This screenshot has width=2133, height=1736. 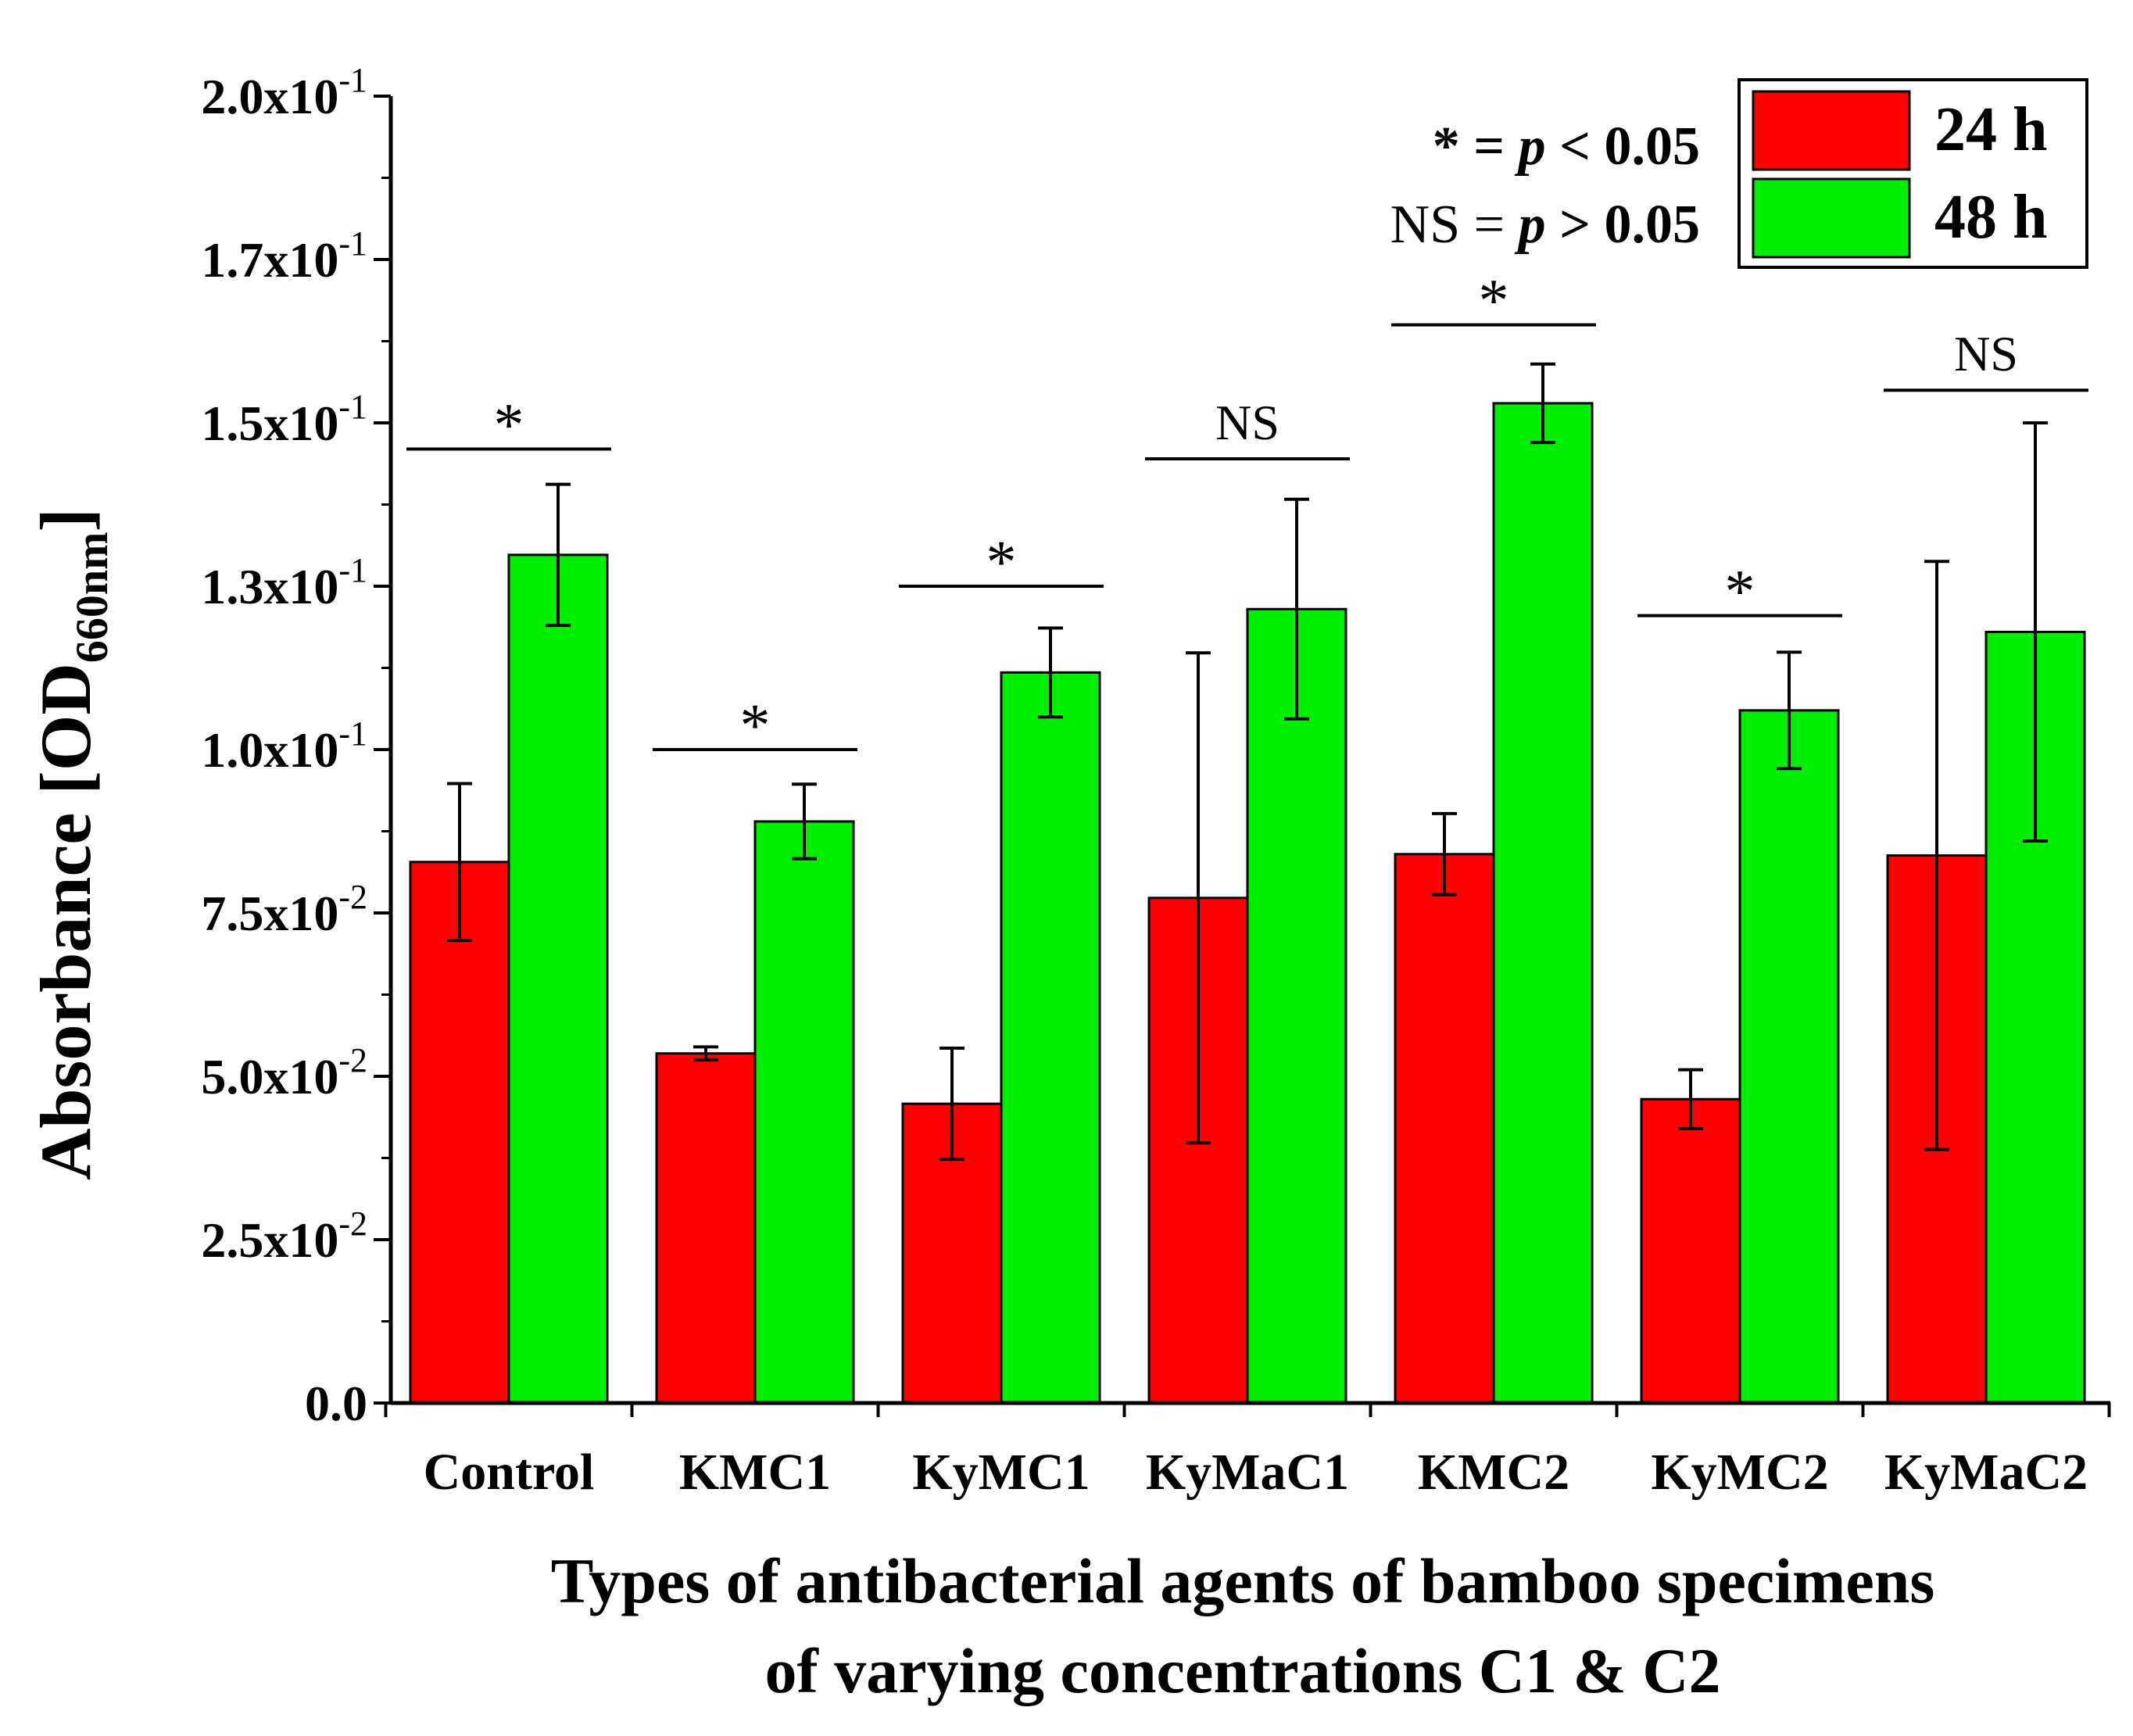 What do you see at coordinates (1690, 1251) in the screenshot?
I see `bar-24h-KyMC2` at bounding box center [1690, 1251].